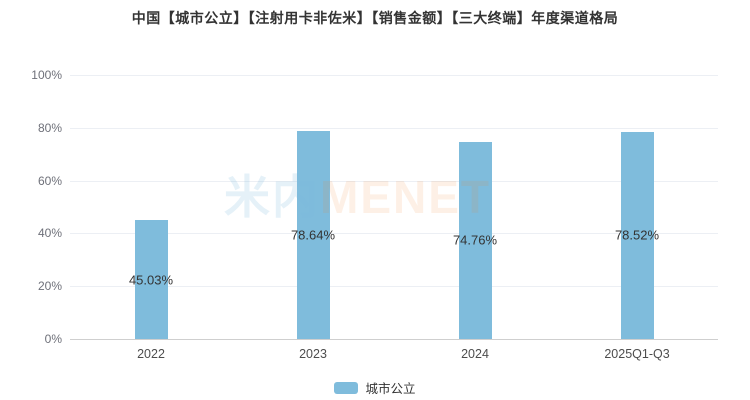 This screenshot has width=750, height=400. Describe the element at coordinates (394, 181) in the screenshot. I see `gridline-60%` at that location.